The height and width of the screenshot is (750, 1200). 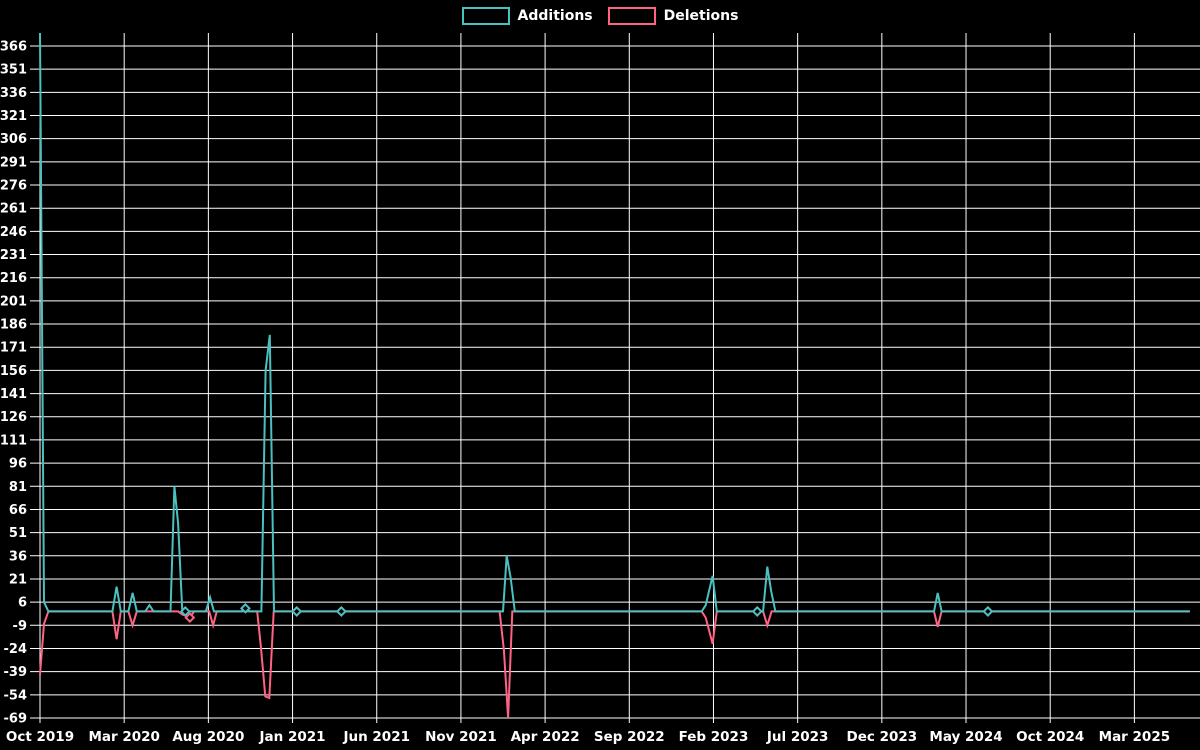 I want to click on y-tick-label: 216, so click(x=13, y=278).